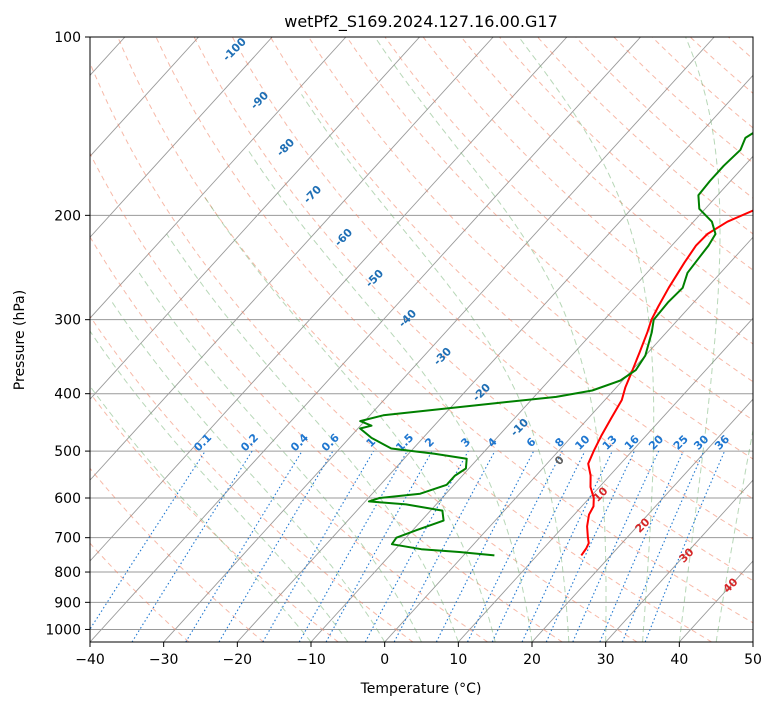 The image size is (775, 708). Describe the element at coordinates (666, 382) in the screenshot. I see `temperature-profile-line` at that location.